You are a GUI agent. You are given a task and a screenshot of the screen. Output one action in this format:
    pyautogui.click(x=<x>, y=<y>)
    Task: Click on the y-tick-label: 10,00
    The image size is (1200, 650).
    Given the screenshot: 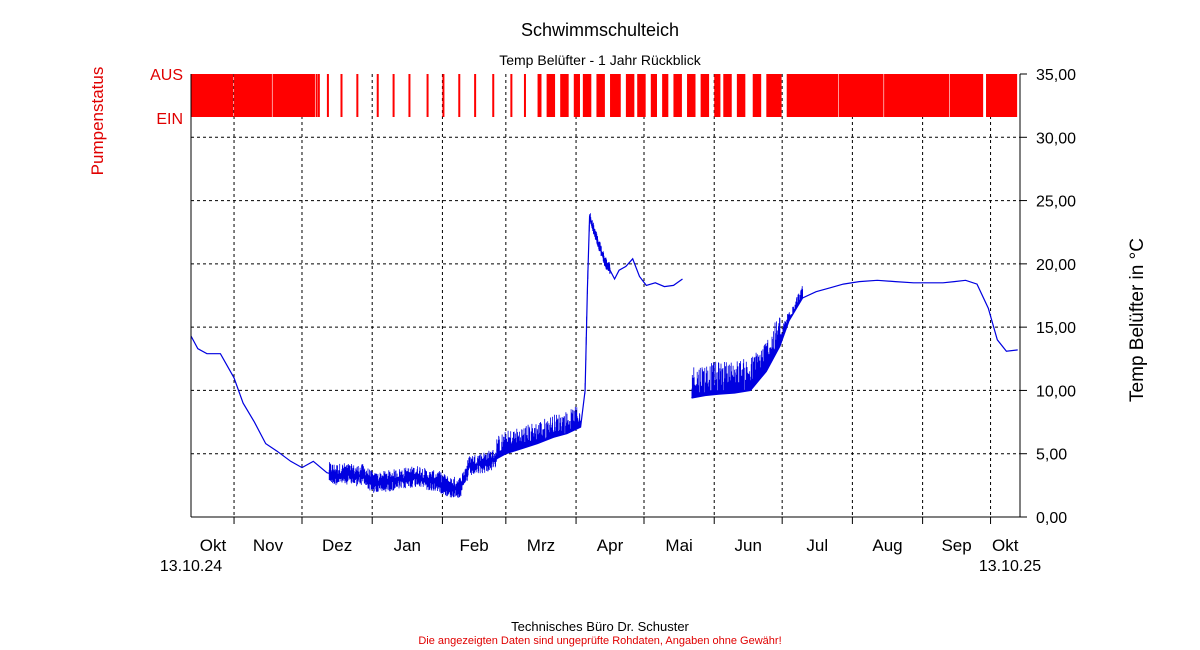 What is the action you would take?
    pyautogui.click(x=1056, y=391)
    